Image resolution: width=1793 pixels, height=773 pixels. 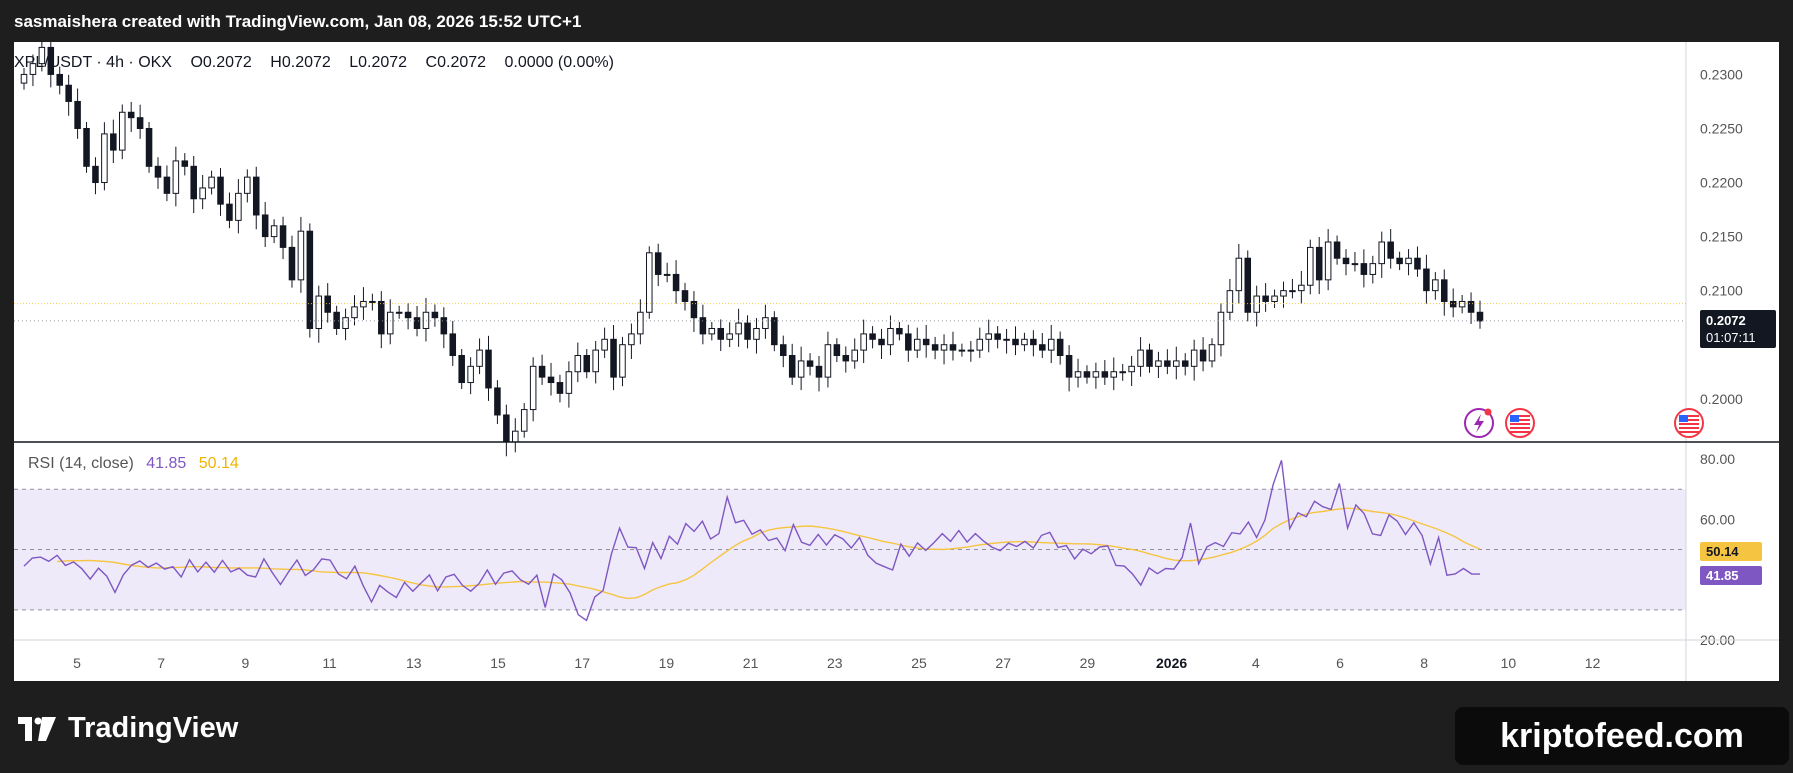 I want to click on symbol-label: XPL/USDT · 4h · OKX, so click(x=93, y=62).